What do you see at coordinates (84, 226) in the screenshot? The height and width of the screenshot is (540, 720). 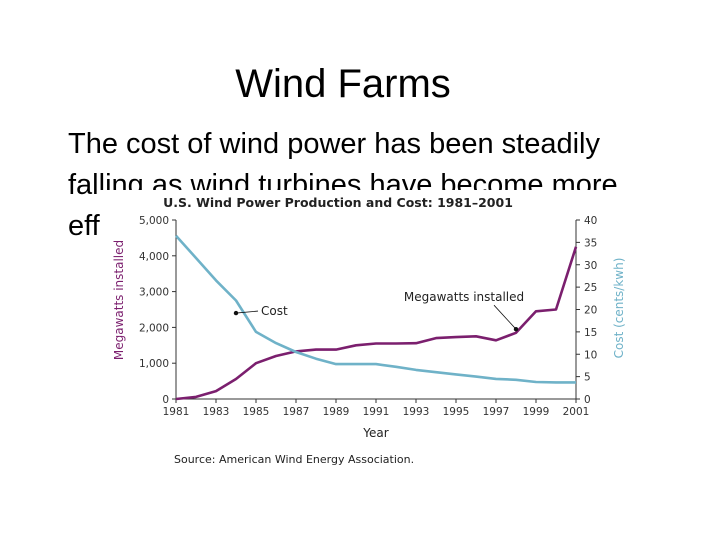 I see `body-line-3: eff` at bounding box center [84, 226].